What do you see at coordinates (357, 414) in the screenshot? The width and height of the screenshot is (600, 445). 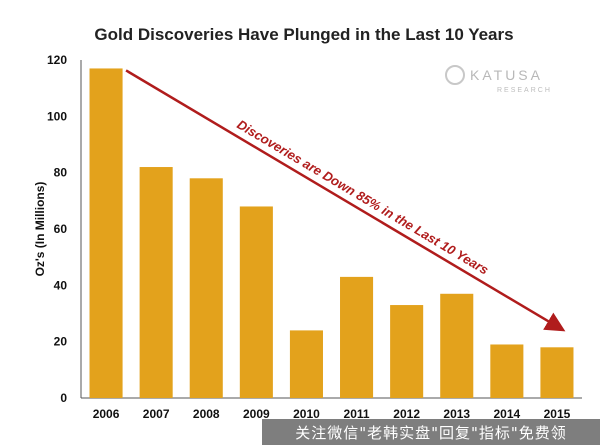 I see `x-tick-label: 2011` at bounding box center [357, 414].